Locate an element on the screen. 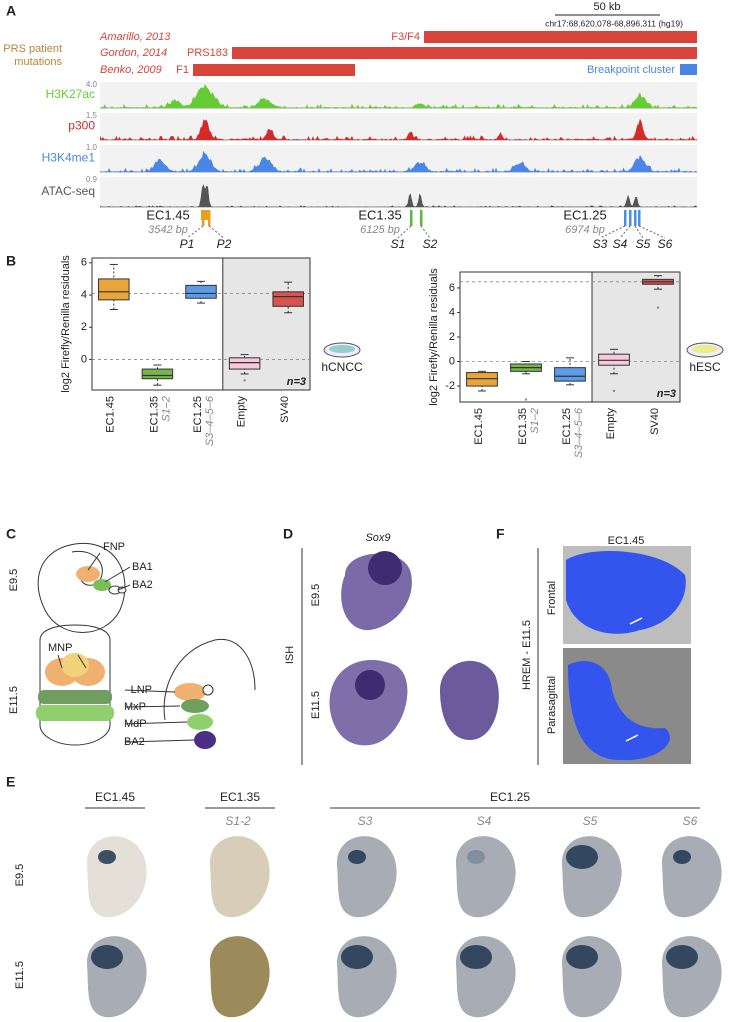 This screenshot has width=729, height=1022. ish-images is located at coordinates (414, 648).